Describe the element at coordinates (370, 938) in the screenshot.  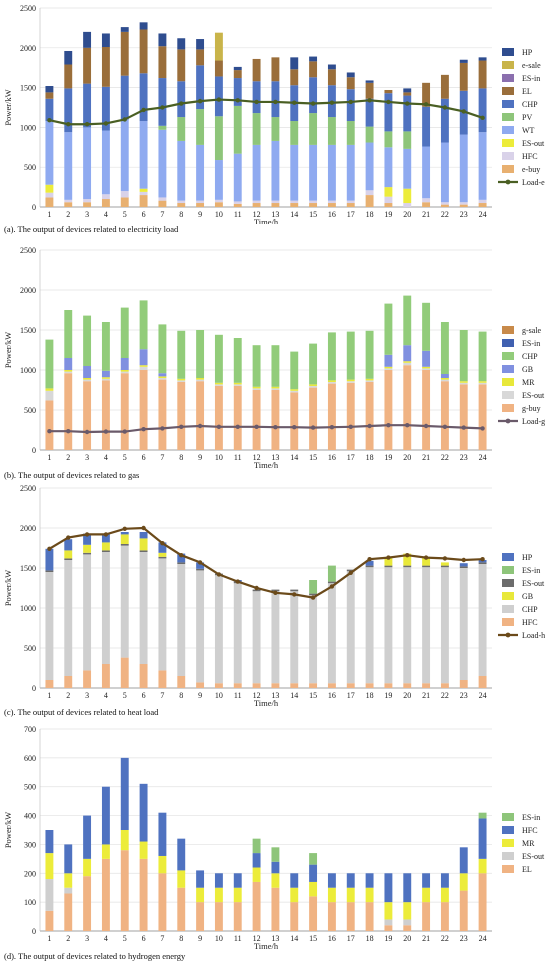
I see `x-tick-label: 18` at that location.